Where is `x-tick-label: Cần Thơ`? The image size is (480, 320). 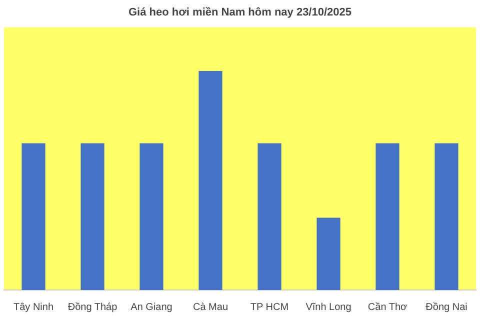 x-tick-label: Cần Thơ is located at coordinates (388, 307).